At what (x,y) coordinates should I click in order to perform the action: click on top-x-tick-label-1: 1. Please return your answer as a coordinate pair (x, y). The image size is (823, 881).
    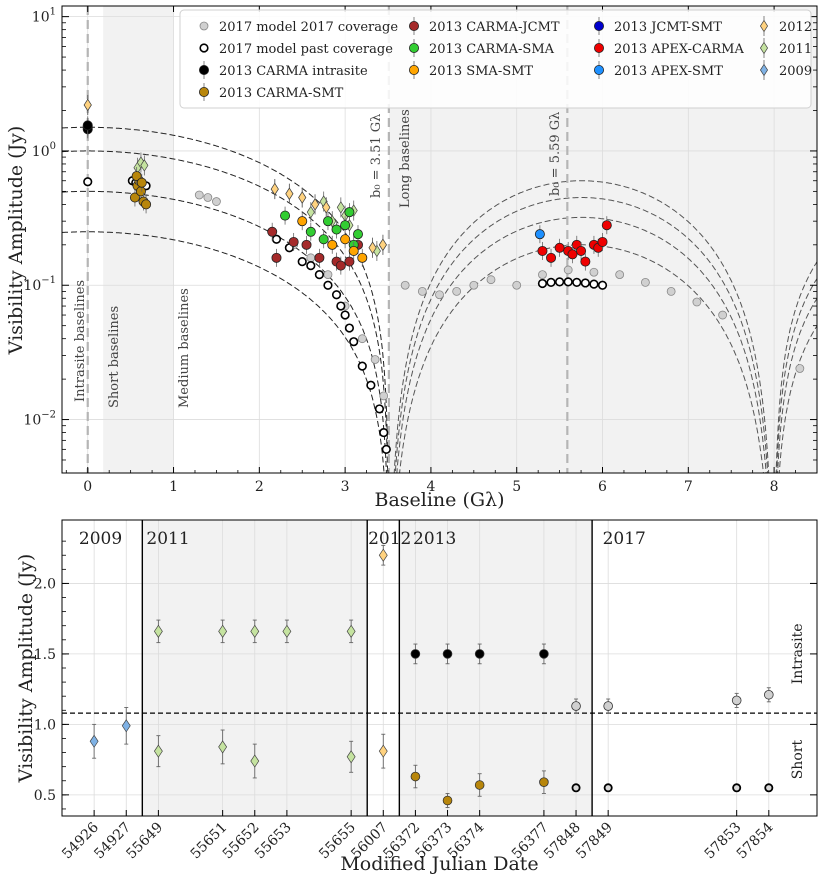
    Looking at the image, I should click on (173, 487).